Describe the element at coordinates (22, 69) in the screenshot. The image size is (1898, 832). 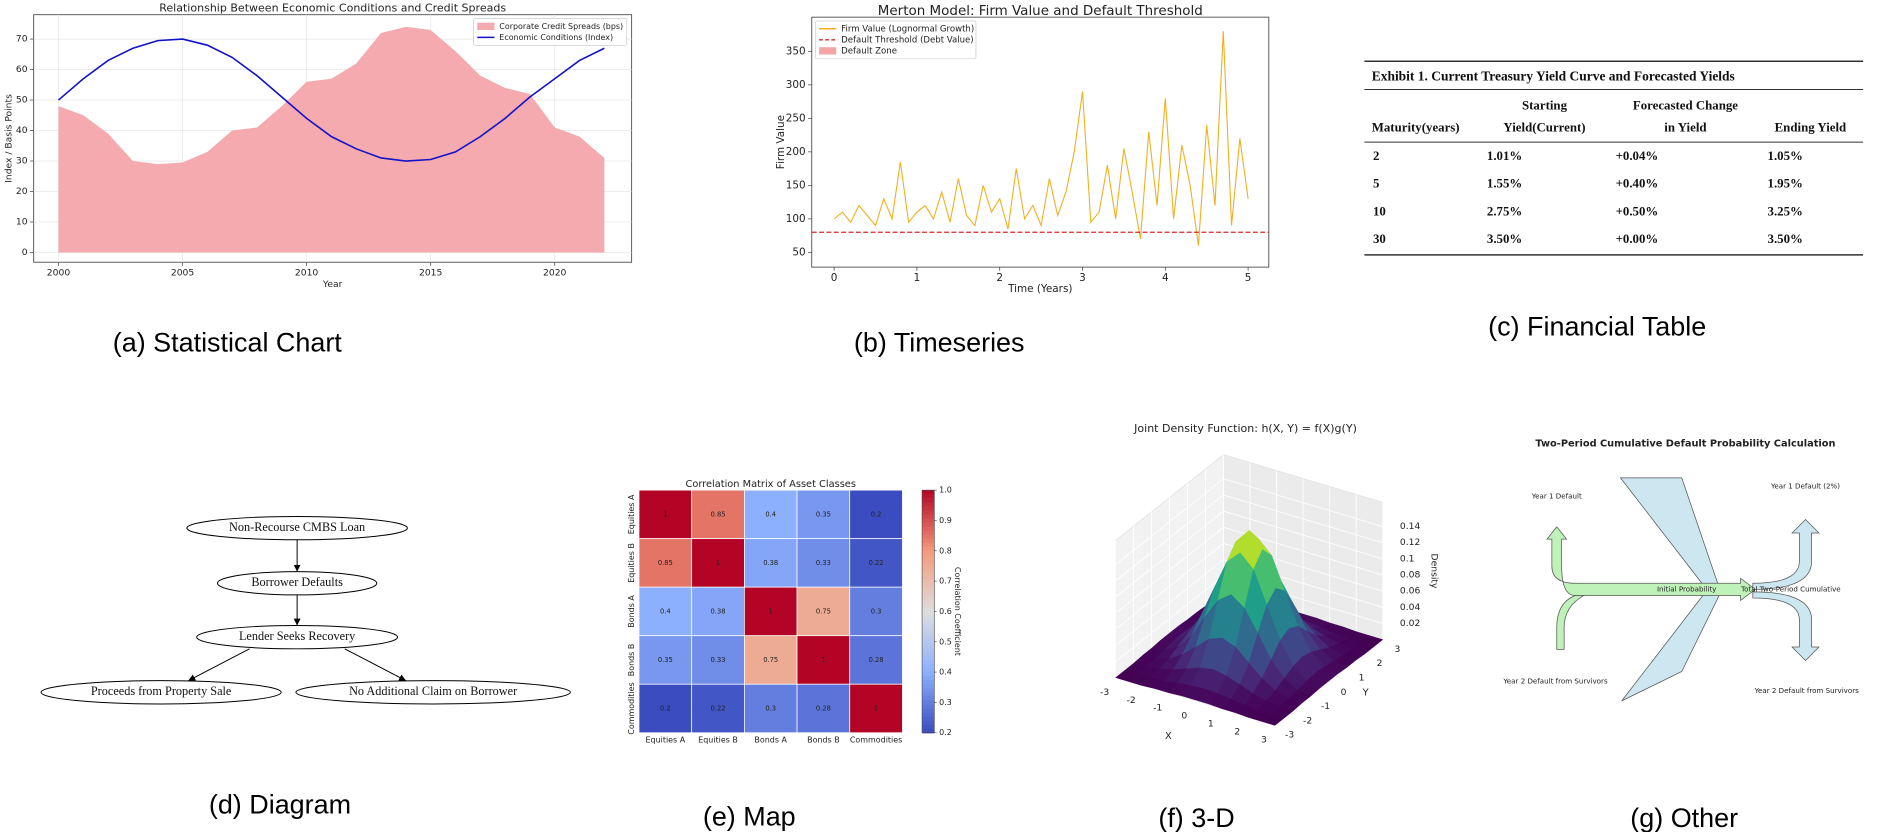
I see `y-tick-label: 60` at that location.